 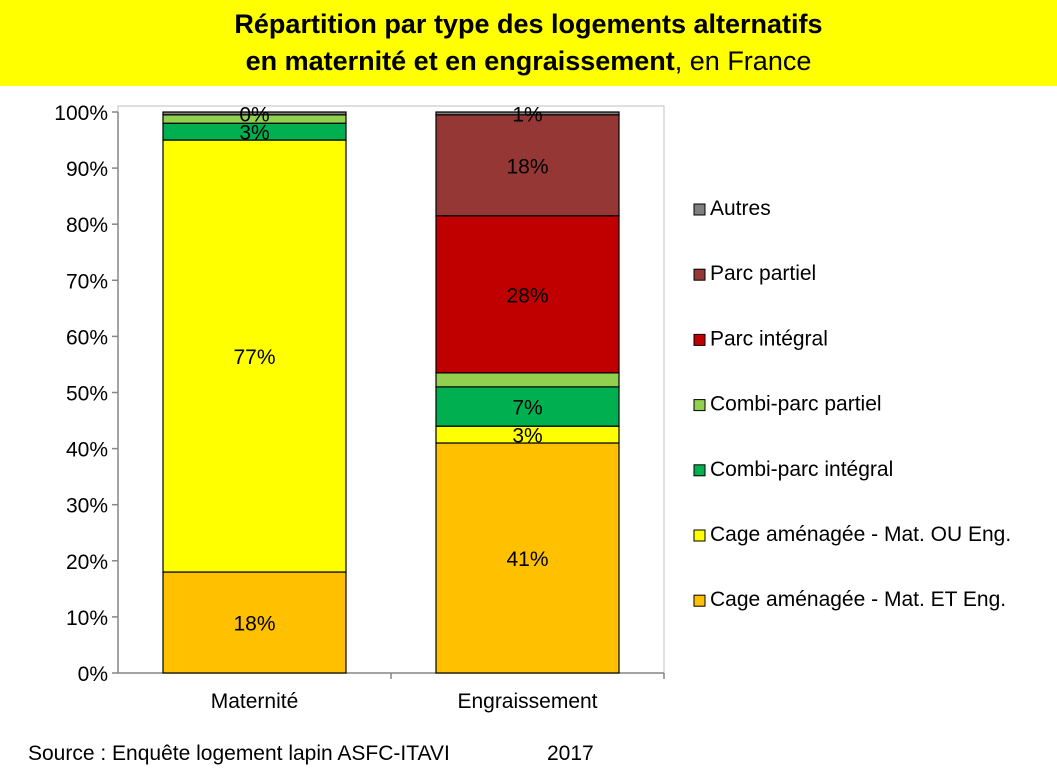 What do you see at coordinates (527, 559) in the screenshot?
I see `data-label: 41%` at bounding box center [527, 559].